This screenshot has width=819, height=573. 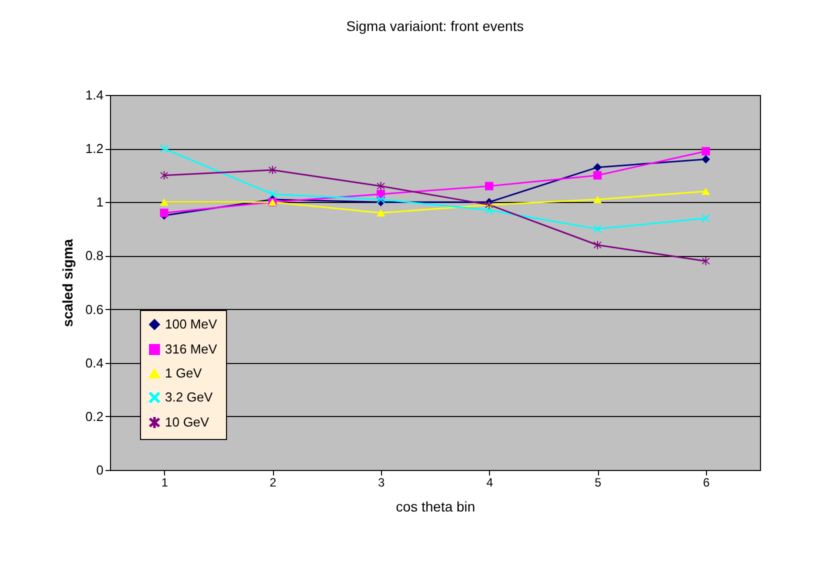 I want to click on y-tick-label: 1.4, so click(x=94, y=95).